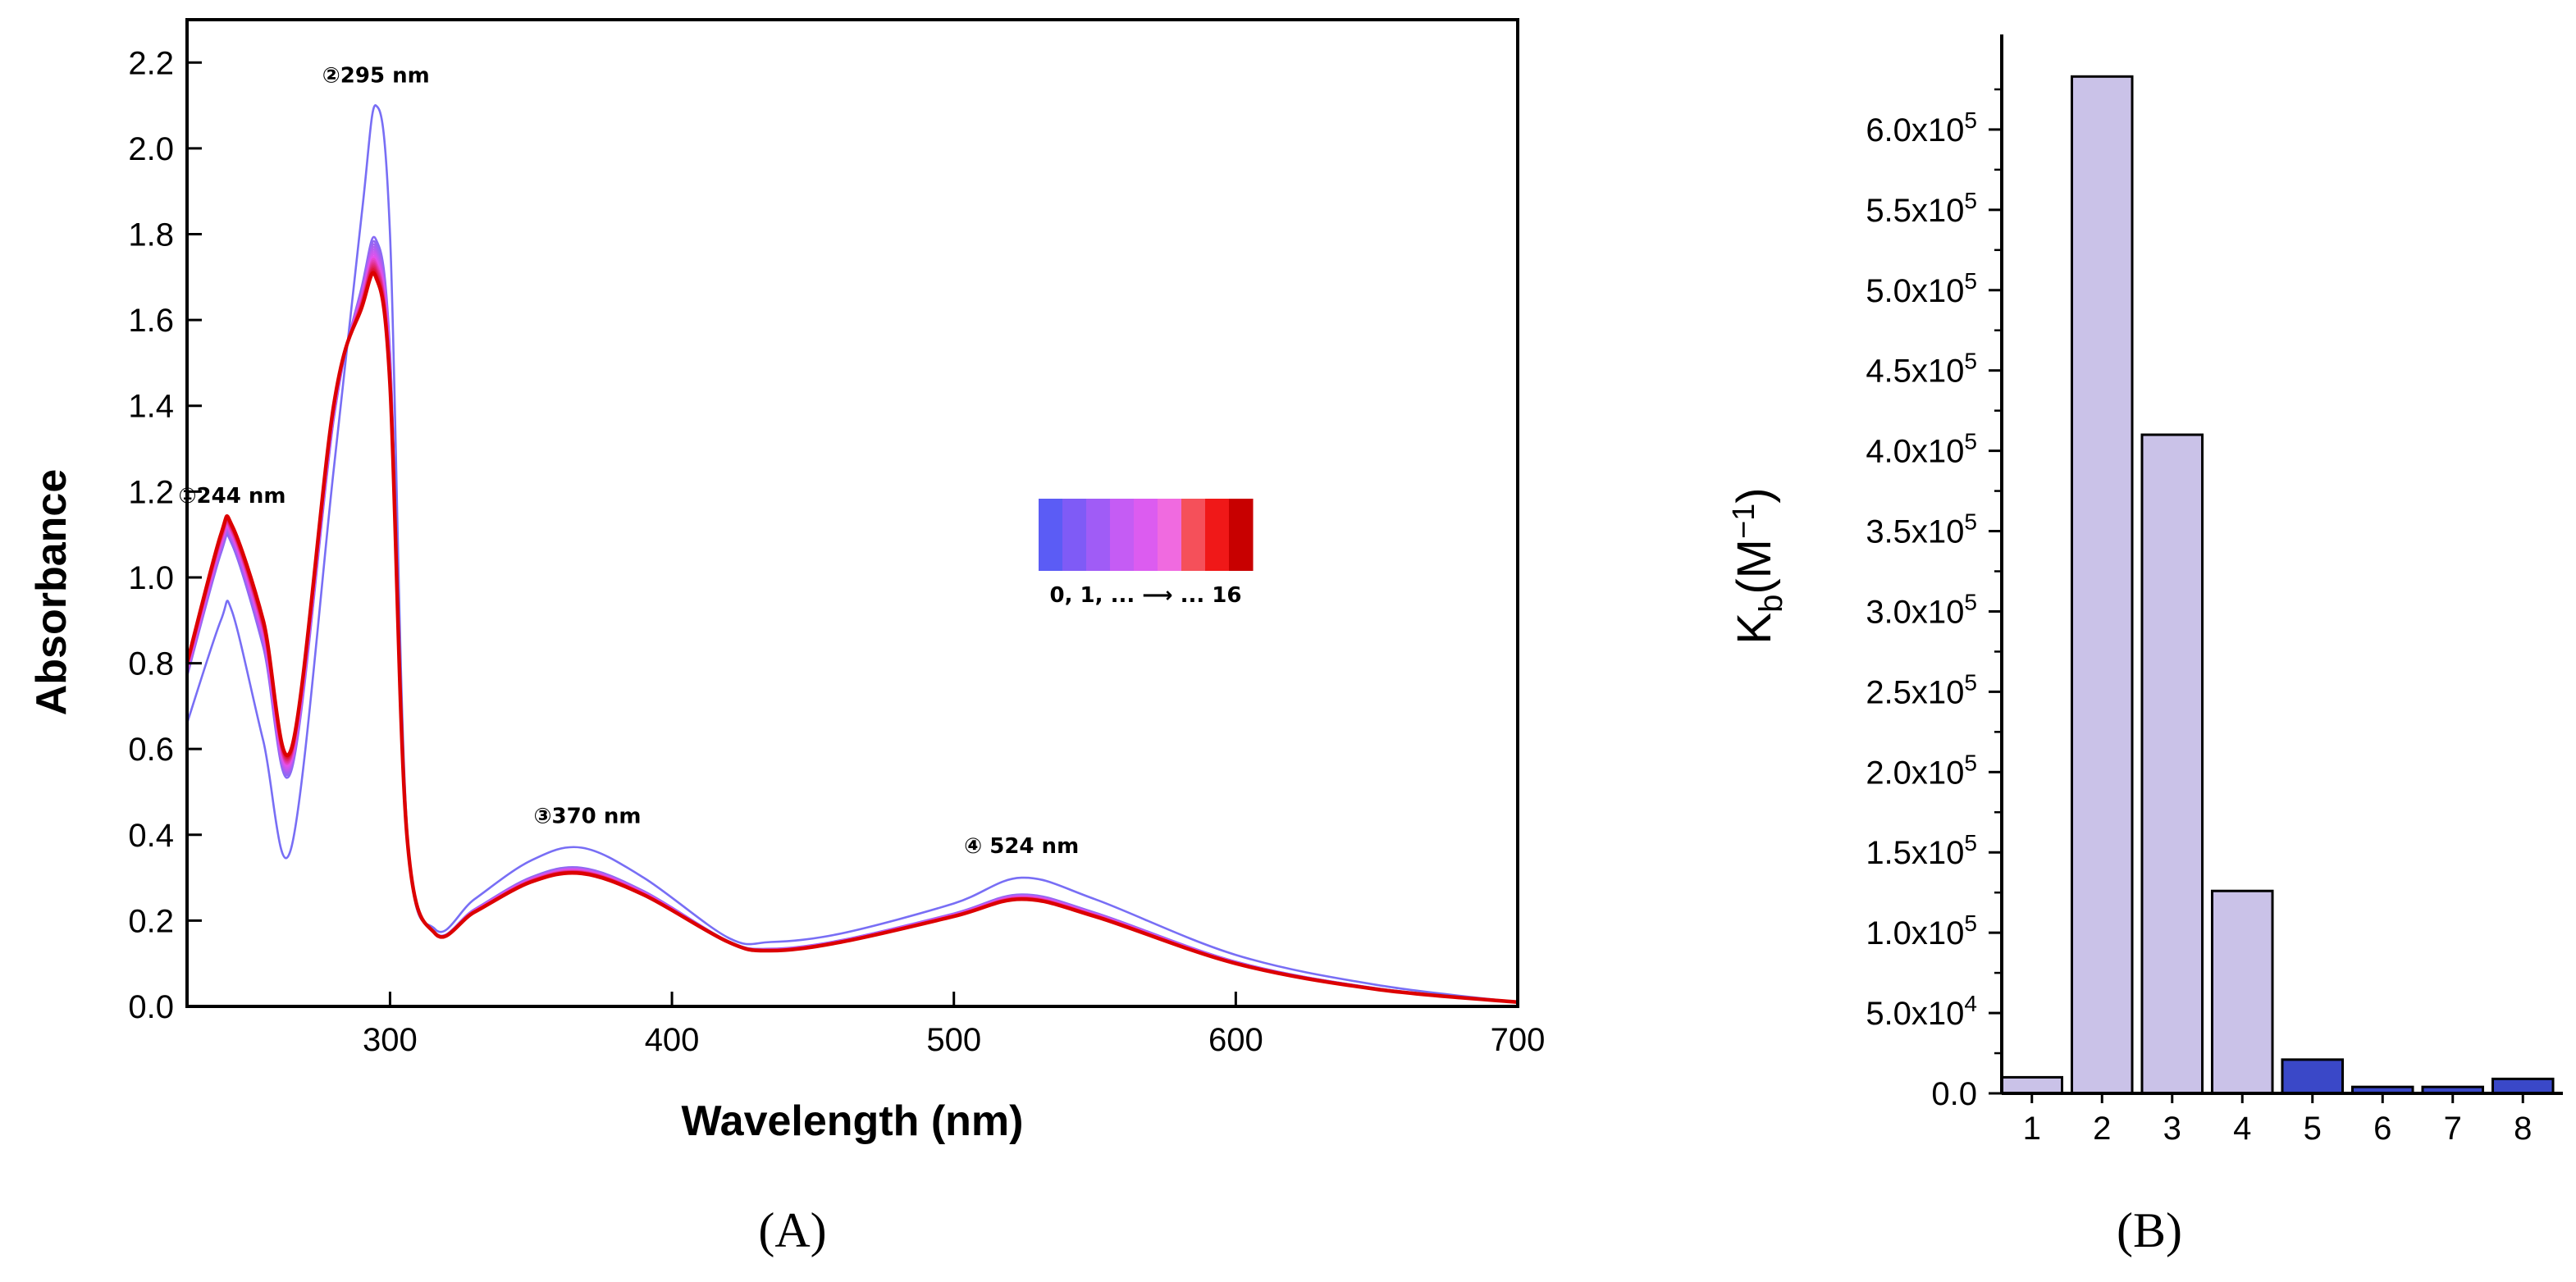 Image resolution: width=2576 pixels, height=1282 pixels. Describe the element at coordinates (2523, 1129) in the screenshot. I see `x-tick-label: 8` at that location.